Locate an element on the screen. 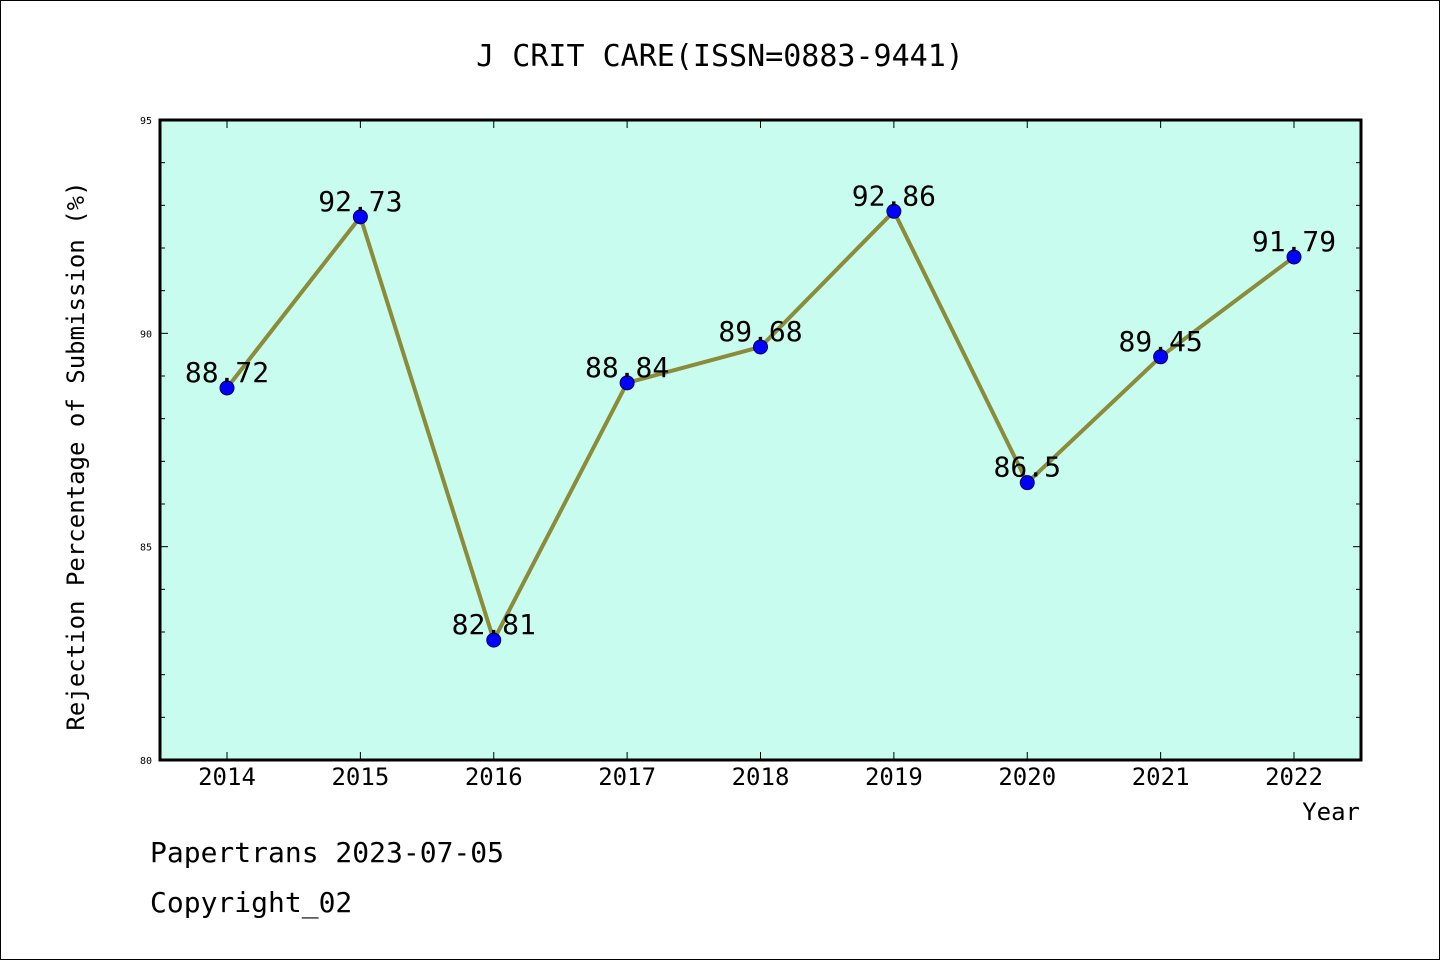 This screenshot has width=1440, height=960. chart-title: J CRIT CARE(ISSN=0883-9441) is located at coordinates (720, 56).